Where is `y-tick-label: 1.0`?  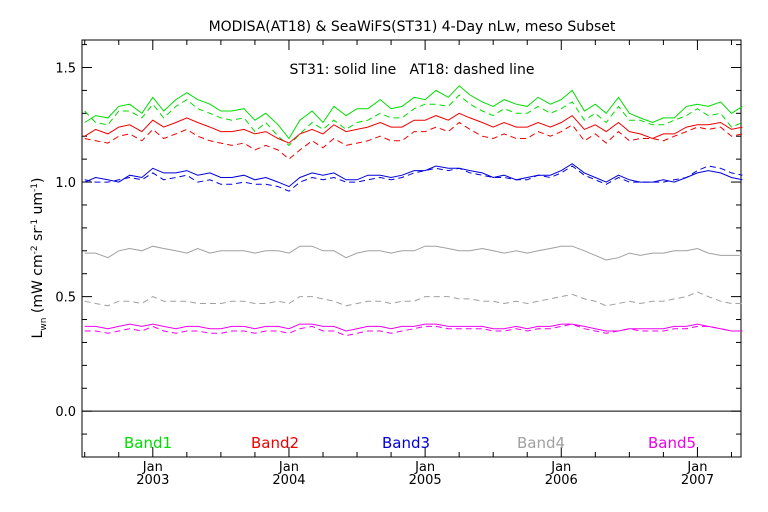 y-tick-label: 1.0 is located at coordinates (65, 183).